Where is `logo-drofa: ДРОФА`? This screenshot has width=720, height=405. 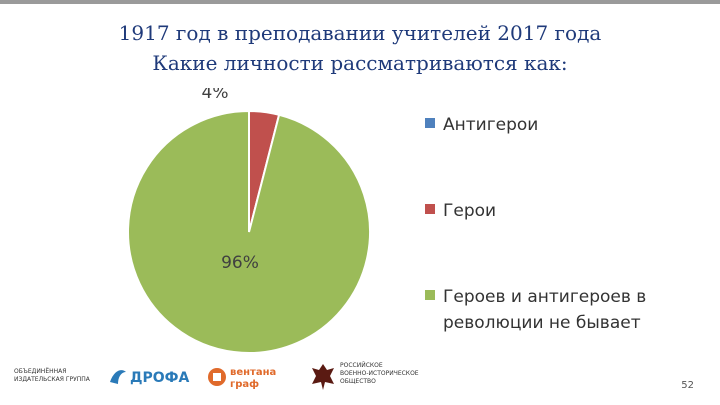
logo-drofa: ДРОФА is located at coordinates (160, 378).